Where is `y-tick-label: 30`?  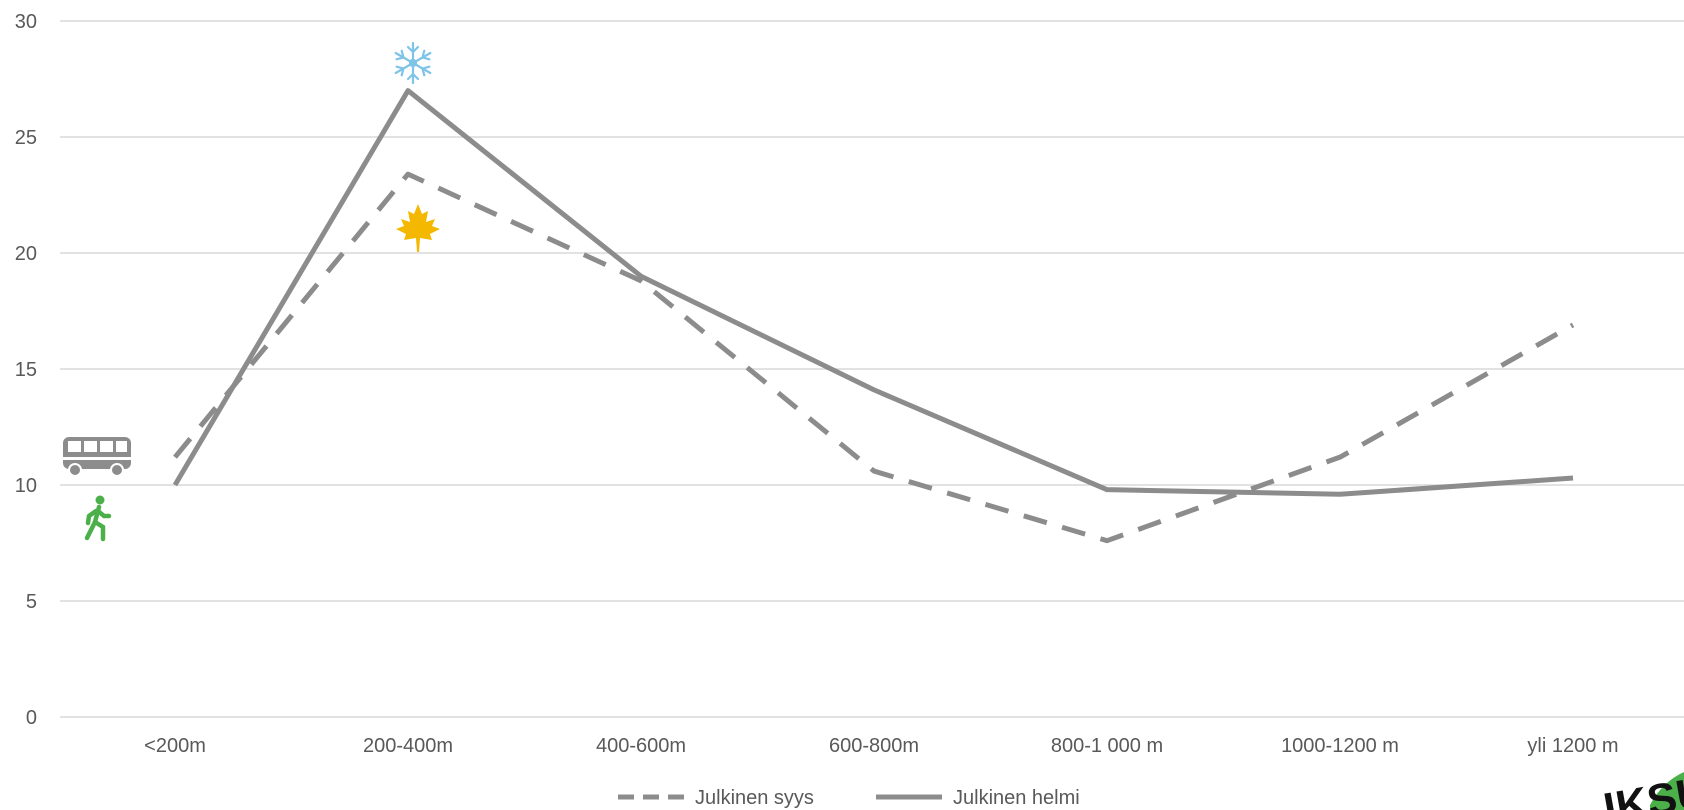
y-tick-label: 30 is located at coordinates (26, 22).